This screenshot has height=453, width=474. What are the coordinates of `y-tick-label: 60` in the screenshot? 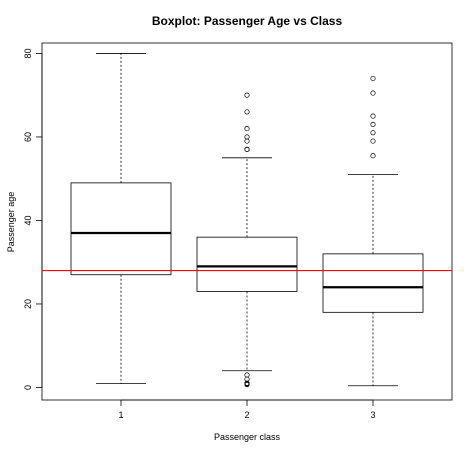 It's located at (28, 137).